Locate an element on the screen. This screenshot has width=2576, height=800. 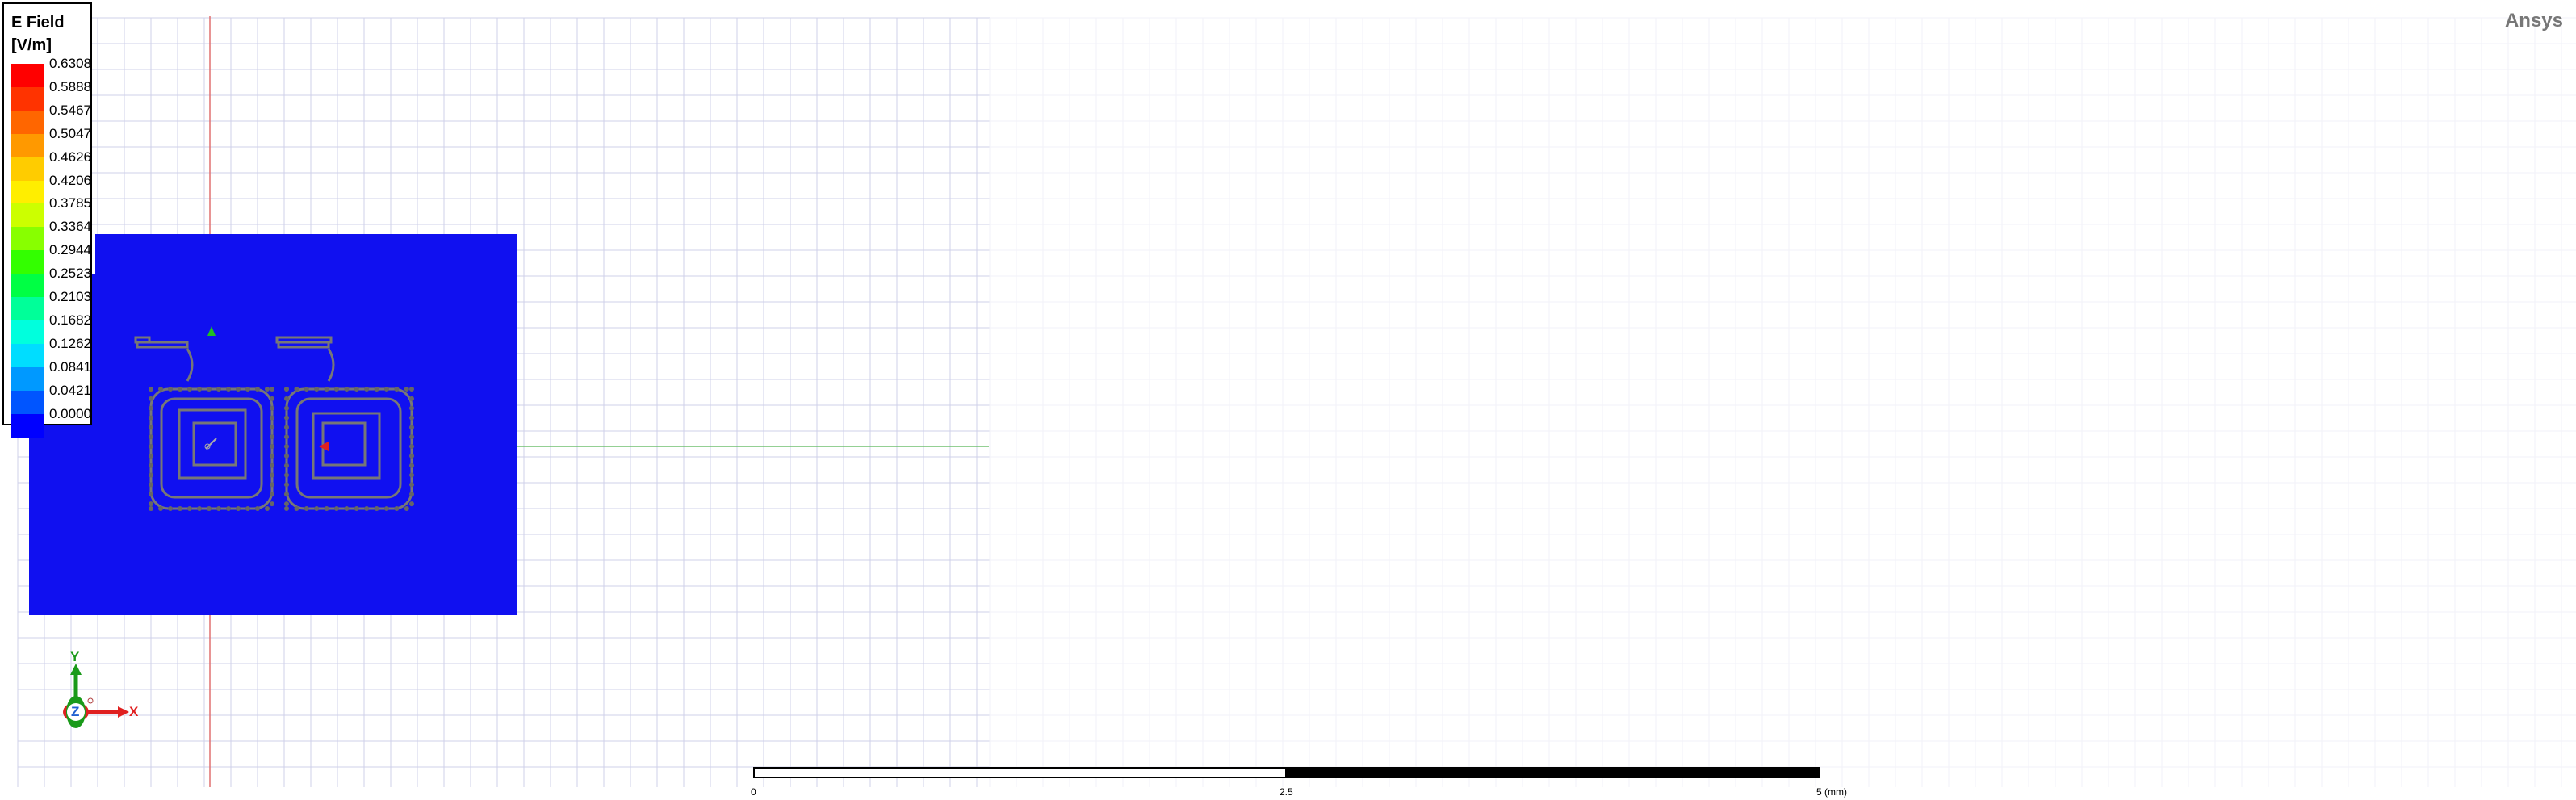
legend-unit: [V/m] is located at coordinates (31, 45).